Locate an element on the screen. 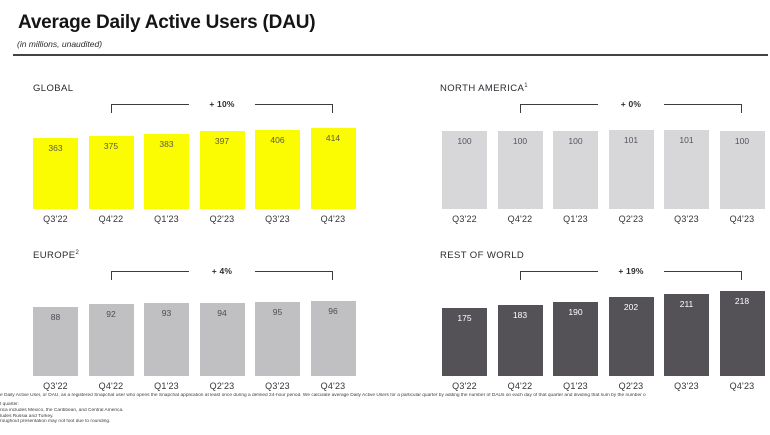  bar-column: 93 Q1'23 is located at coordinates (166, 347).